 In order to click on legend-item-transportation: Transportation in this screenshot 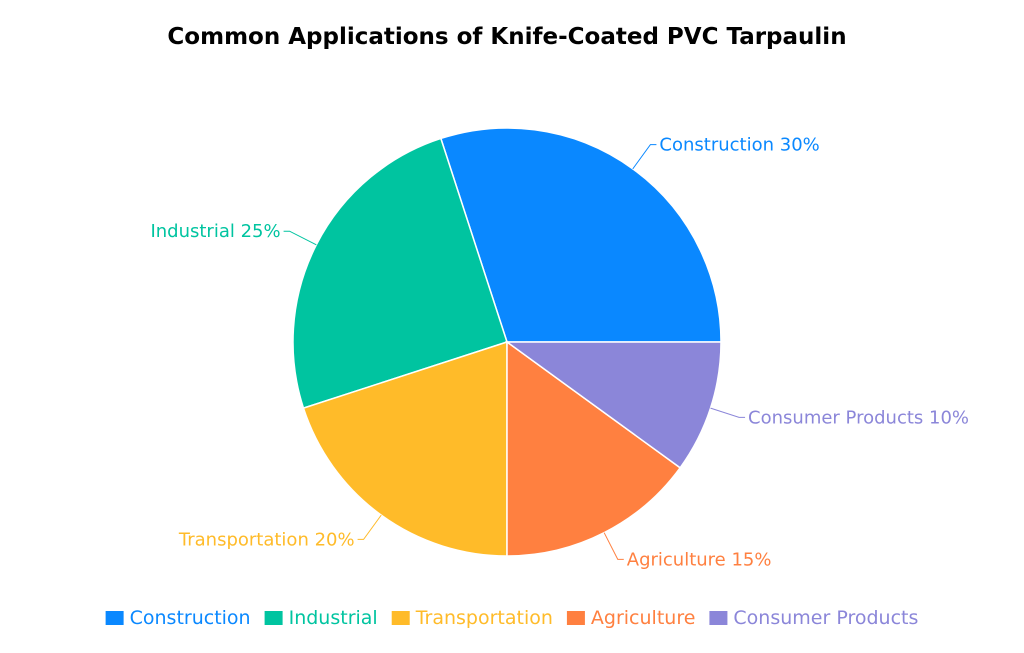, I will do `click(472, 618)`.